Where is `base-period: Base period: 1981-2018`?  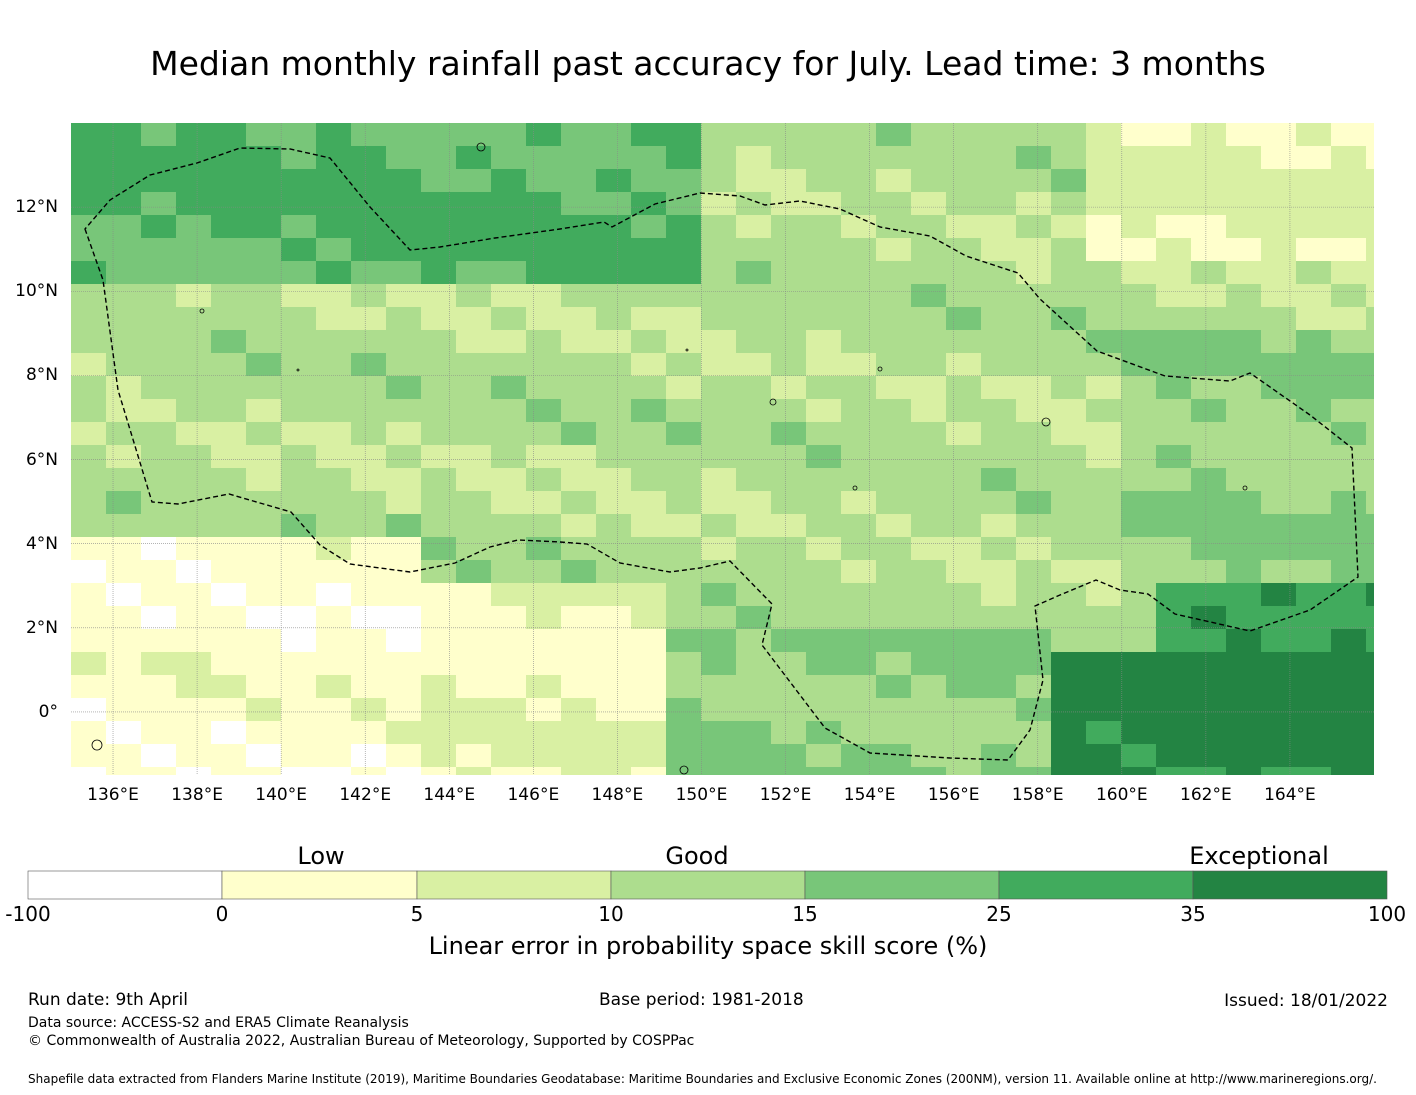 base-period: Base period: 1981-2018 is located at coordinates (701, 1000).